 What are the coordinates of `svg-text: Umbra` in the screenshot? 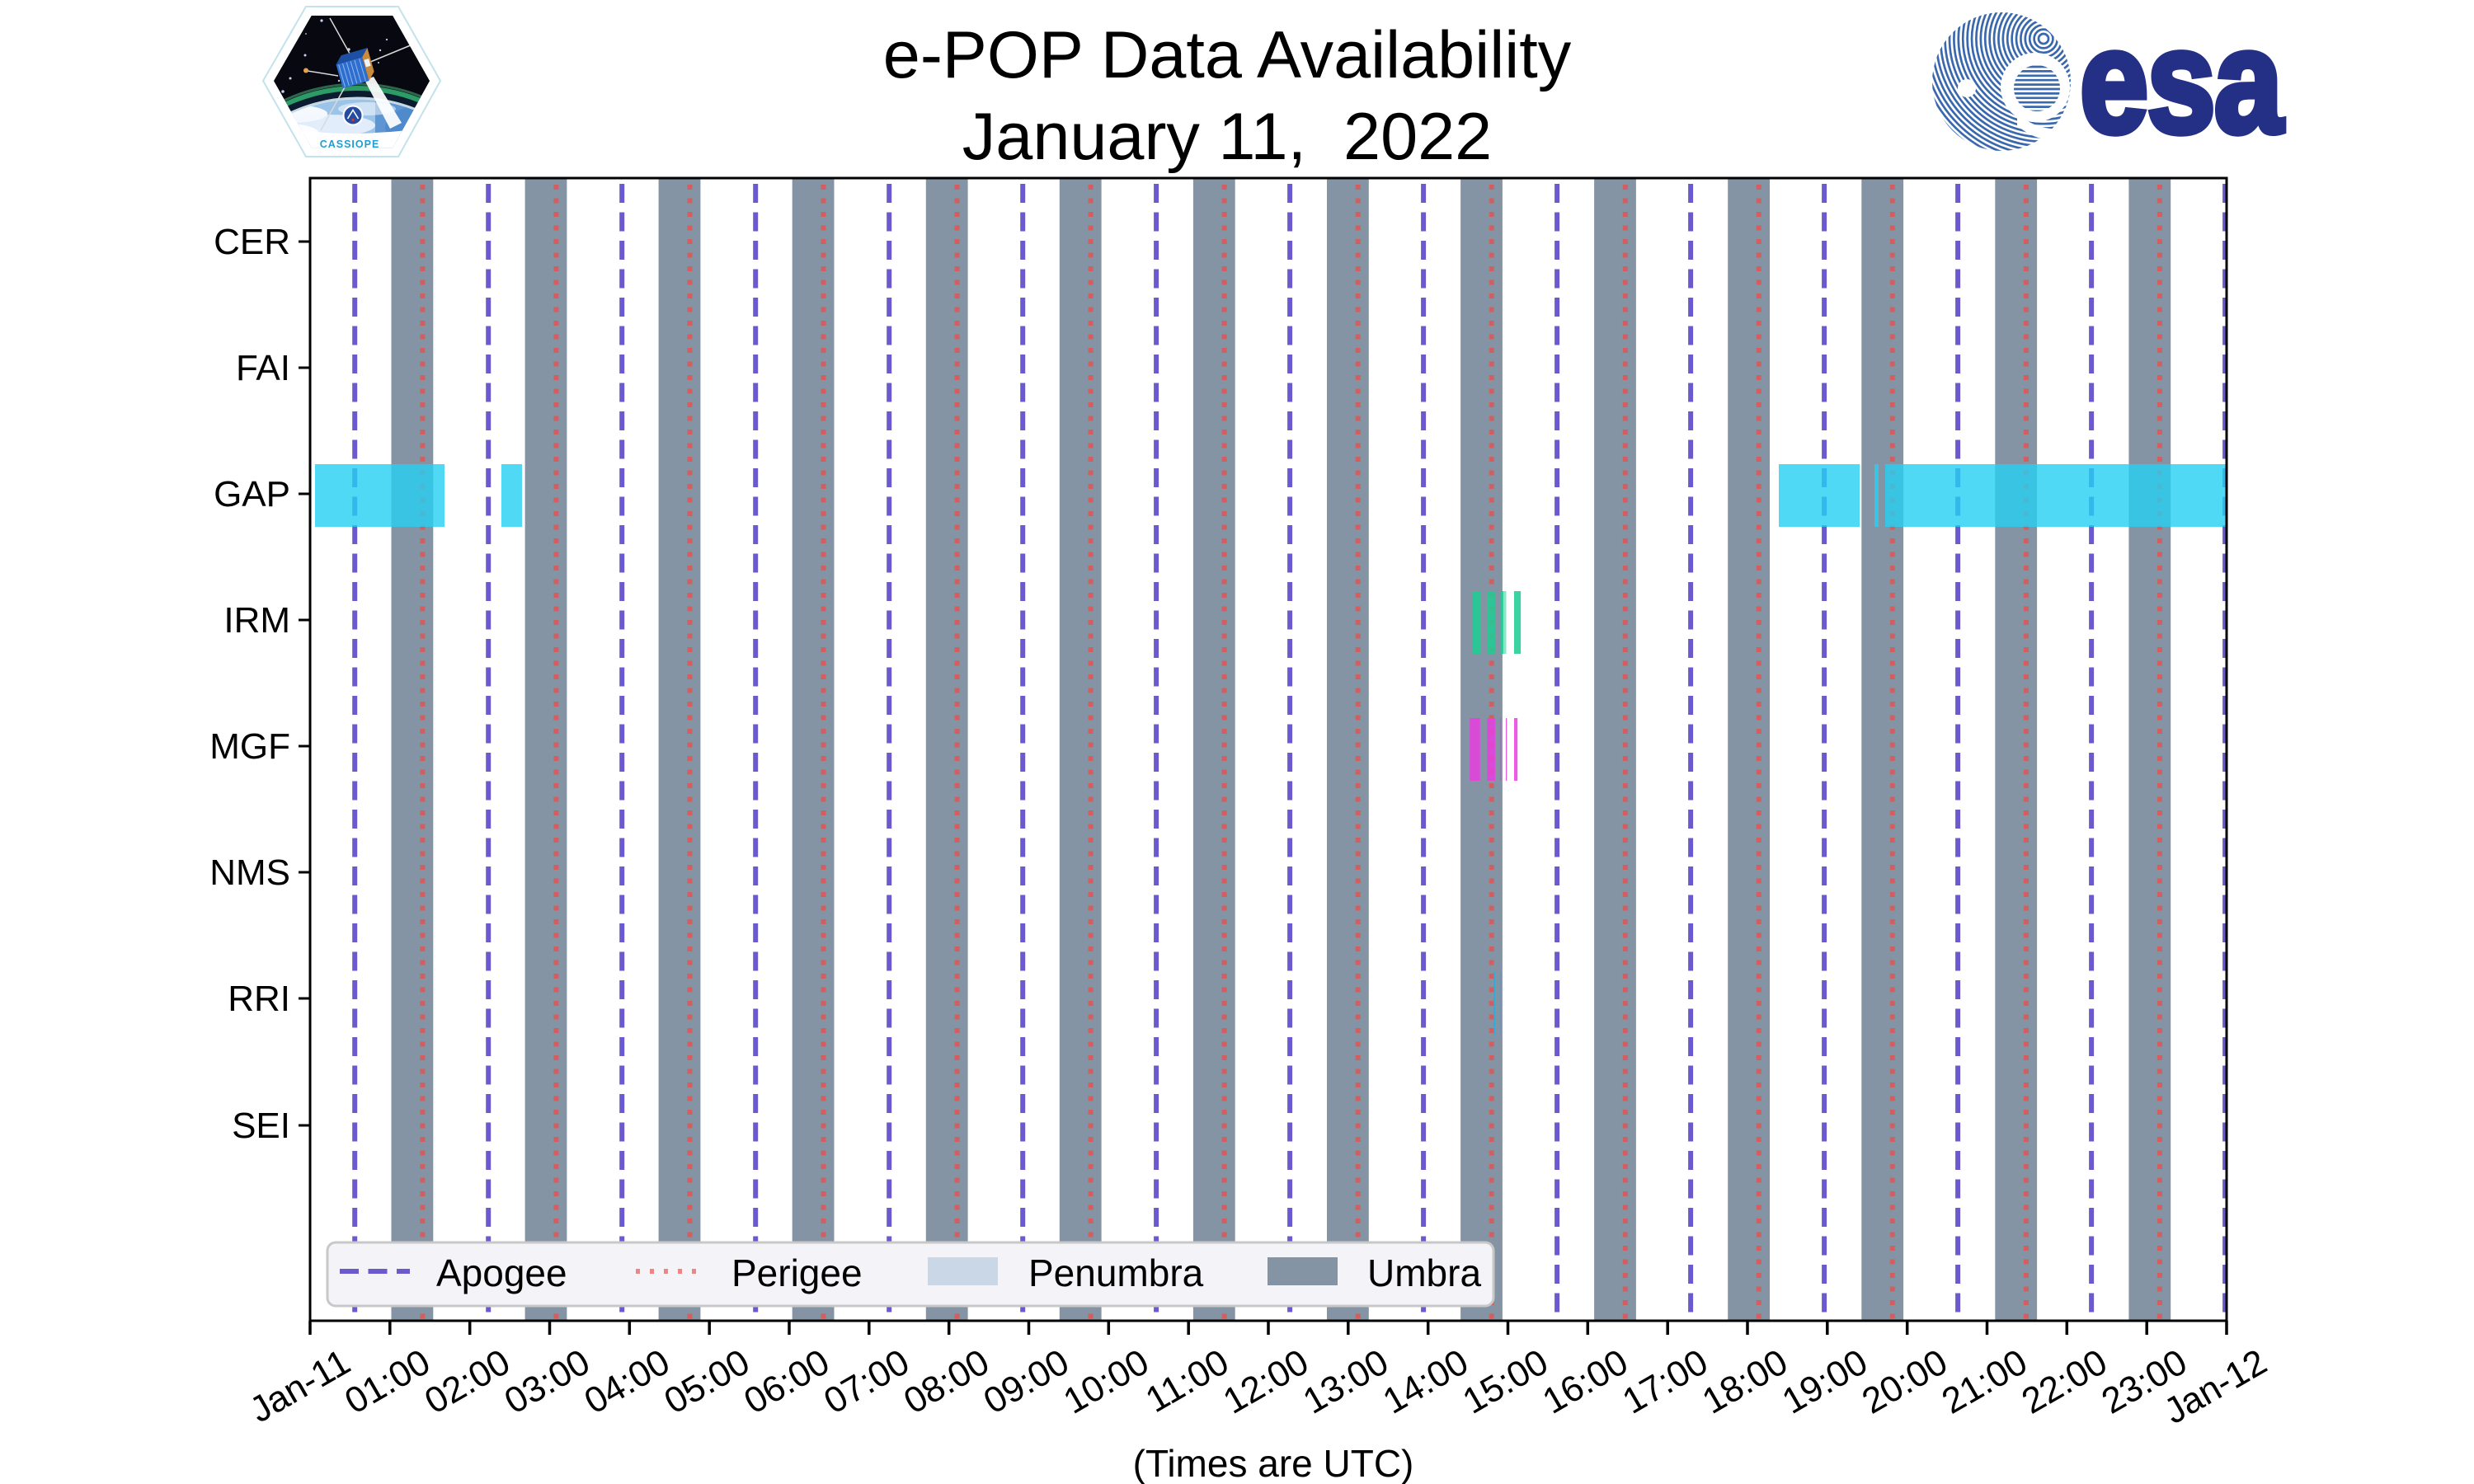 It's located at (1424, 1273).